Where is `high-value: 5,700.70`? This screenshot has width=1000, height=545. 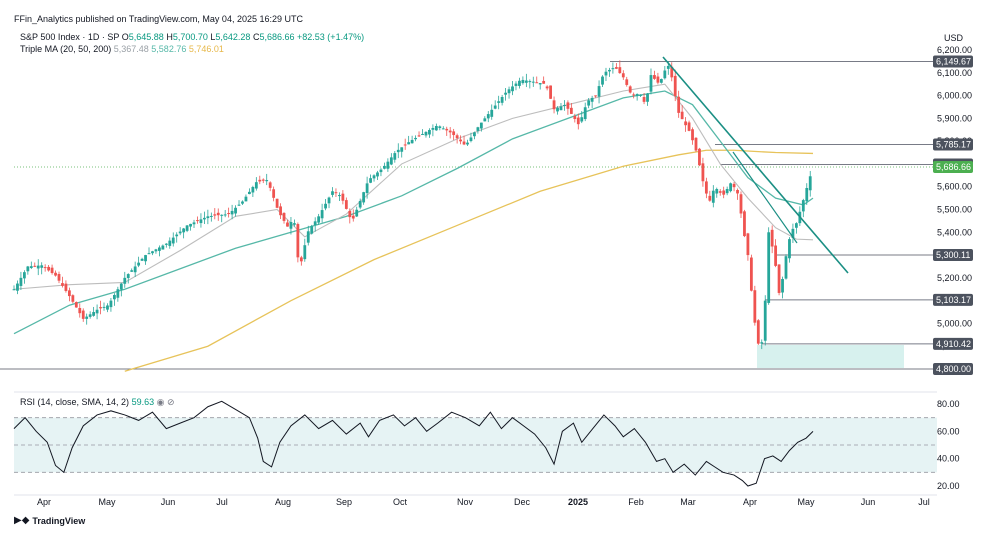 high-value: 5,700.70 is located at coordinates (190, 37).